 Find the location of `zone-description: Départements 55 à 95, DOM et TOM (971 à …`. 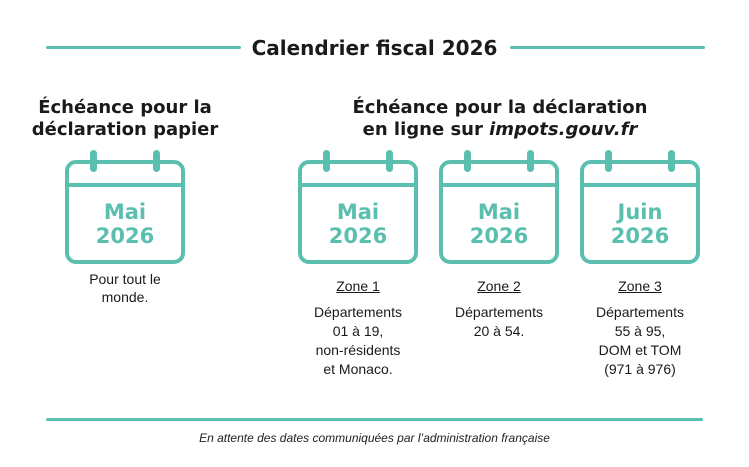

zone-description: Départements 55 à 95, DOM et TOM (971 à … is located at coordinates (640, 341).